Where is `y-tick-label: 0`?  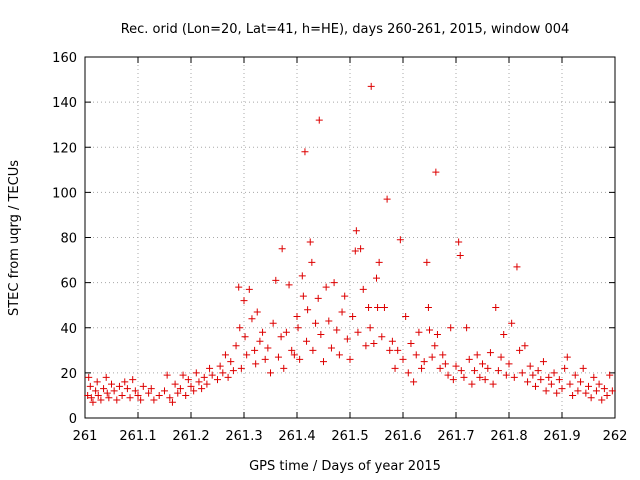
y-tick-label: 0 is located at coordinates (73, 419).